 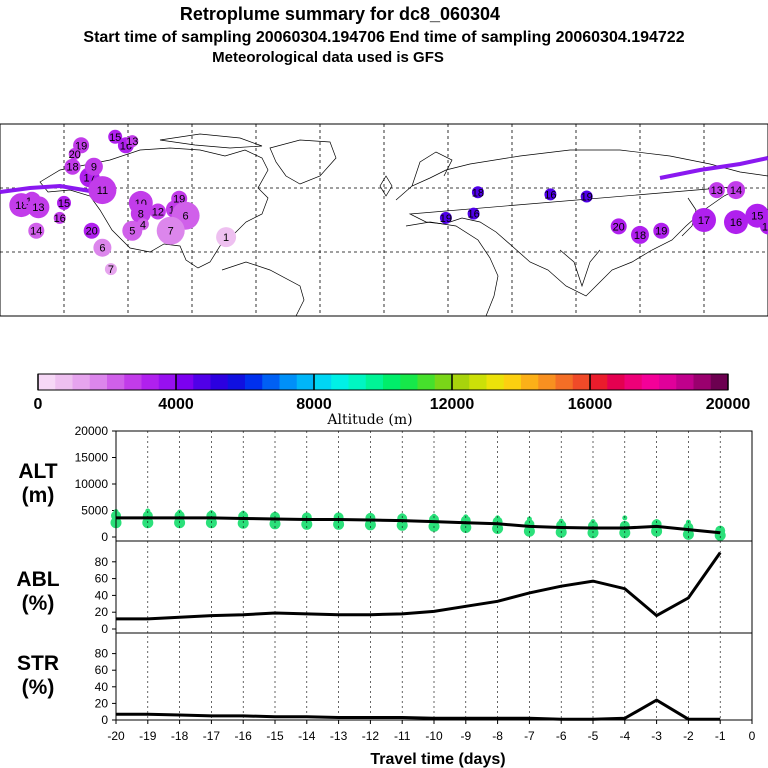 What do you see at coordinates (688, 736) in the screenshot?
I see `x-tick-label: -2` at bounding box center [688, 736].